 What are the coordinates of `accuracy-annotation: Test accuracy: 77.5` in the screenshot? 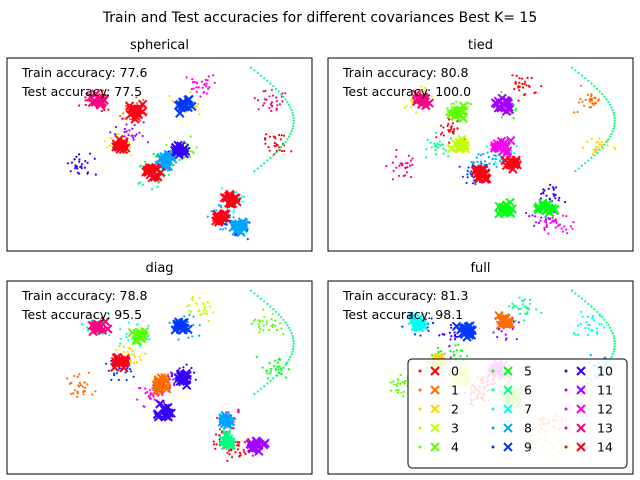 It's located at (81, 91).